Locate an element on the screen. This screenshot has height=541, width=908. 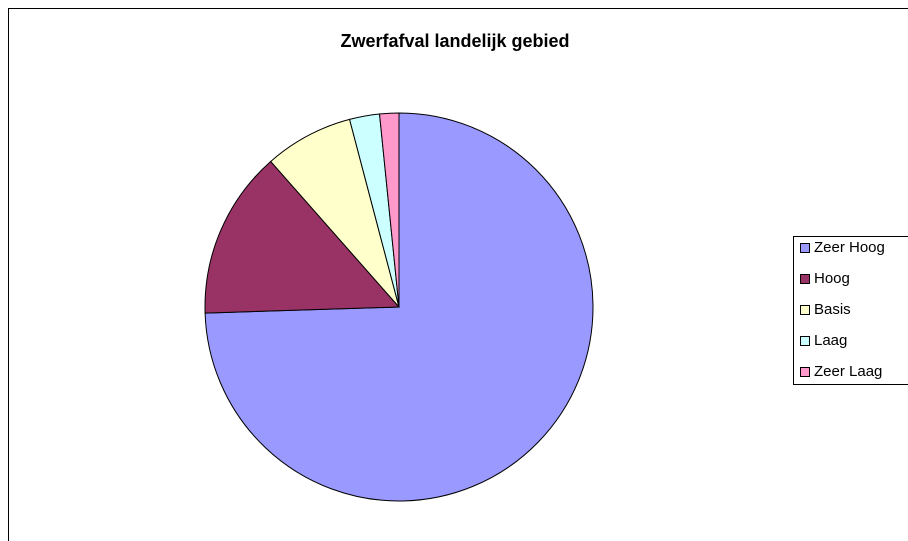
legend-label: Zeer Hoog is located at coordinates (849, 247).